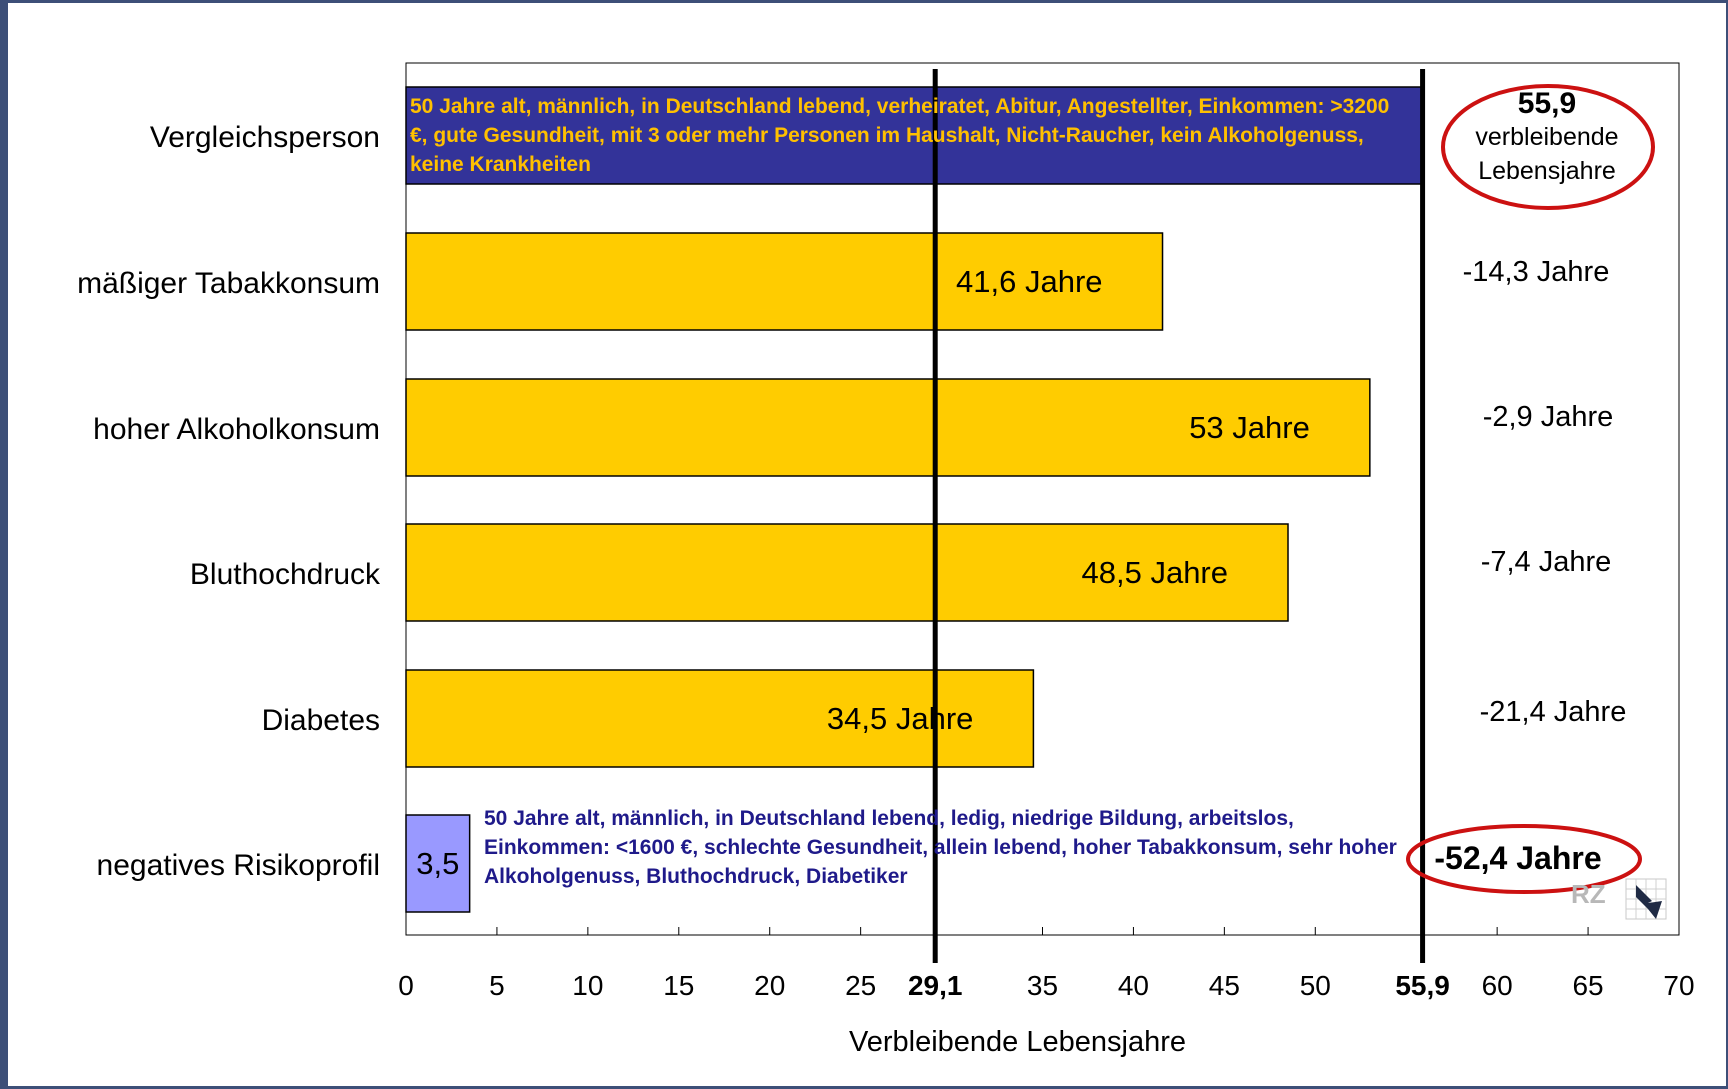 Image resolution: width=1728 pixels, height=1089 pixels. I want to click on bar-value-label: 3,5, so click(437, 863).